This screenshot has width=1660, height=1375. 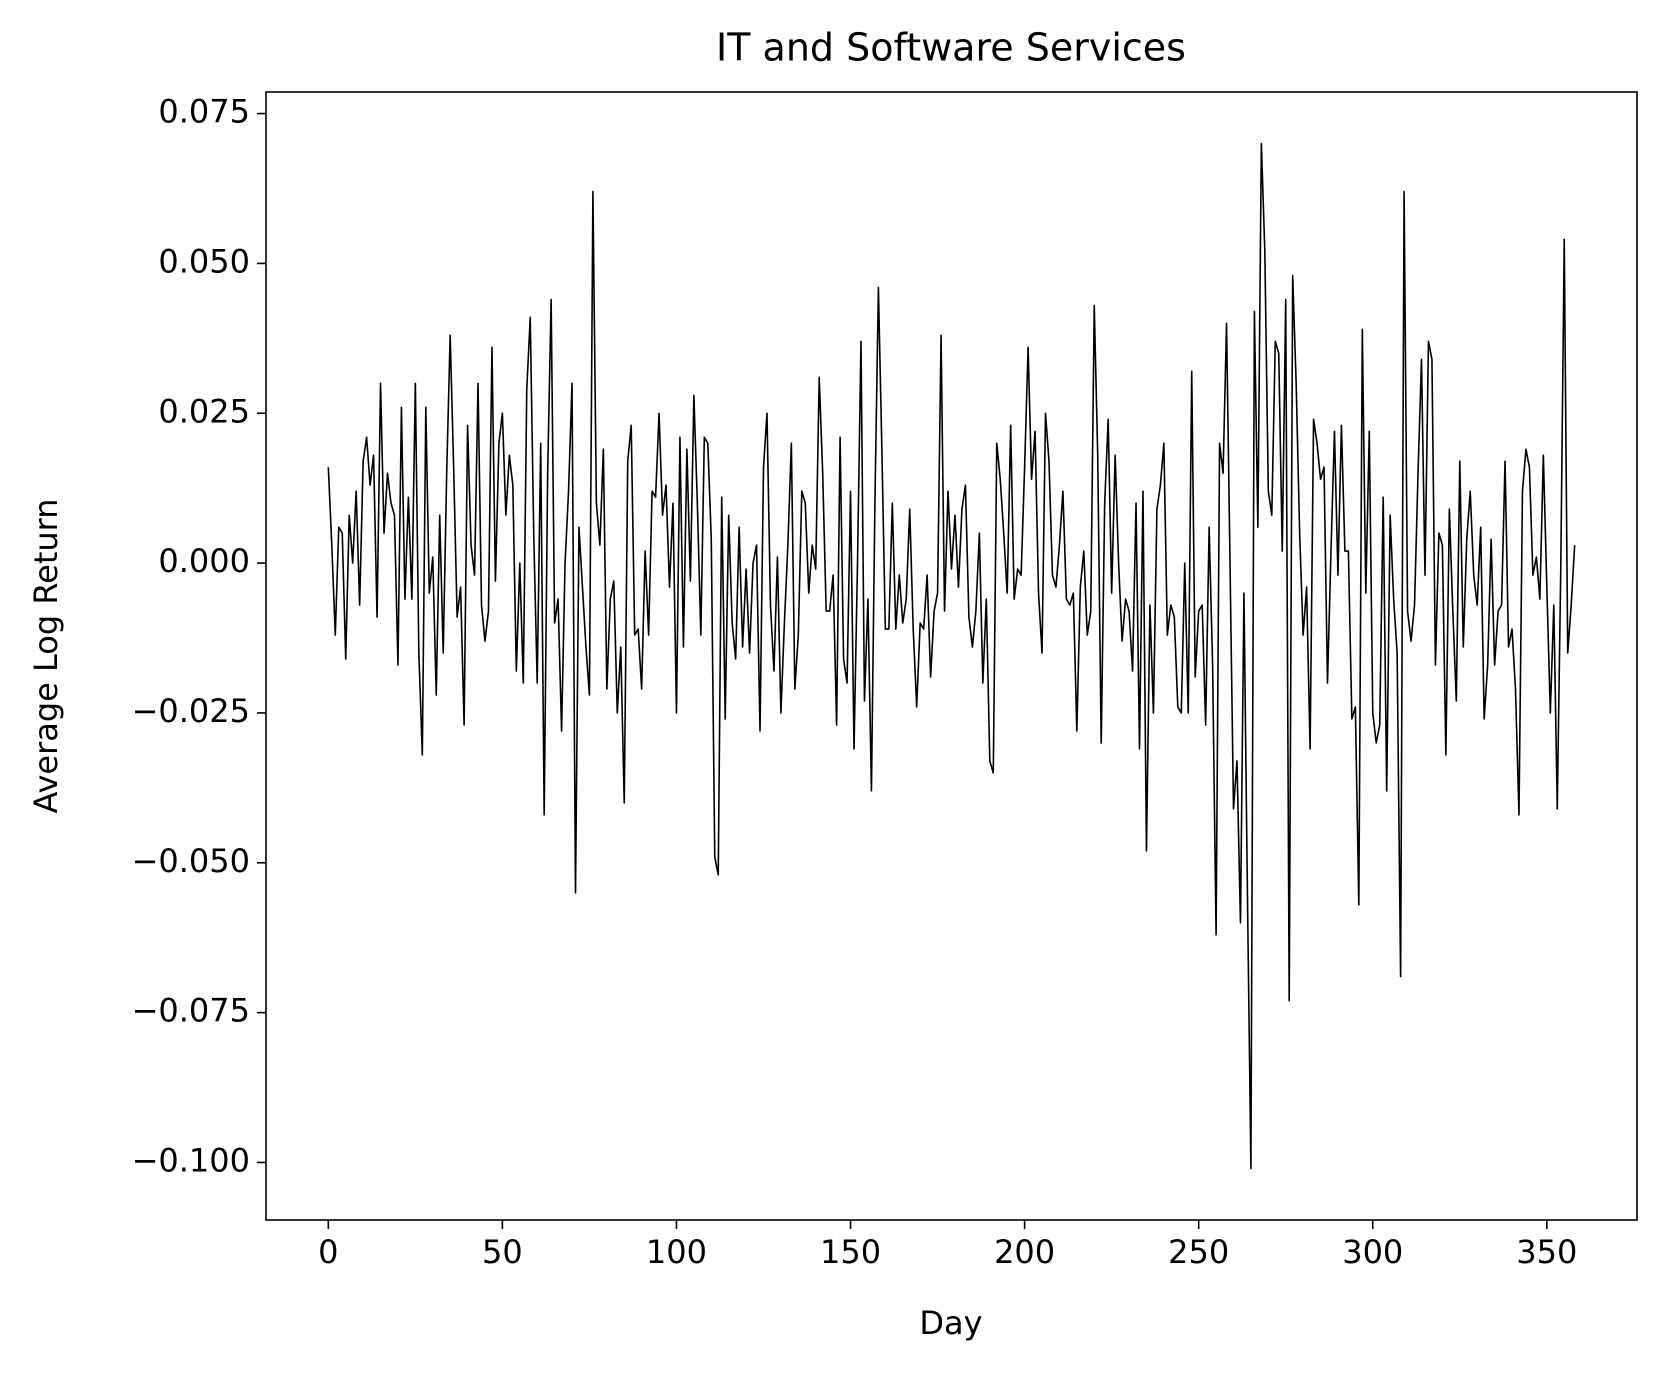 What do you see at coordinates (1024, 1252) in the screenshot?
I see `x-tick-label: 200` at bounding box center [1024, 1252].